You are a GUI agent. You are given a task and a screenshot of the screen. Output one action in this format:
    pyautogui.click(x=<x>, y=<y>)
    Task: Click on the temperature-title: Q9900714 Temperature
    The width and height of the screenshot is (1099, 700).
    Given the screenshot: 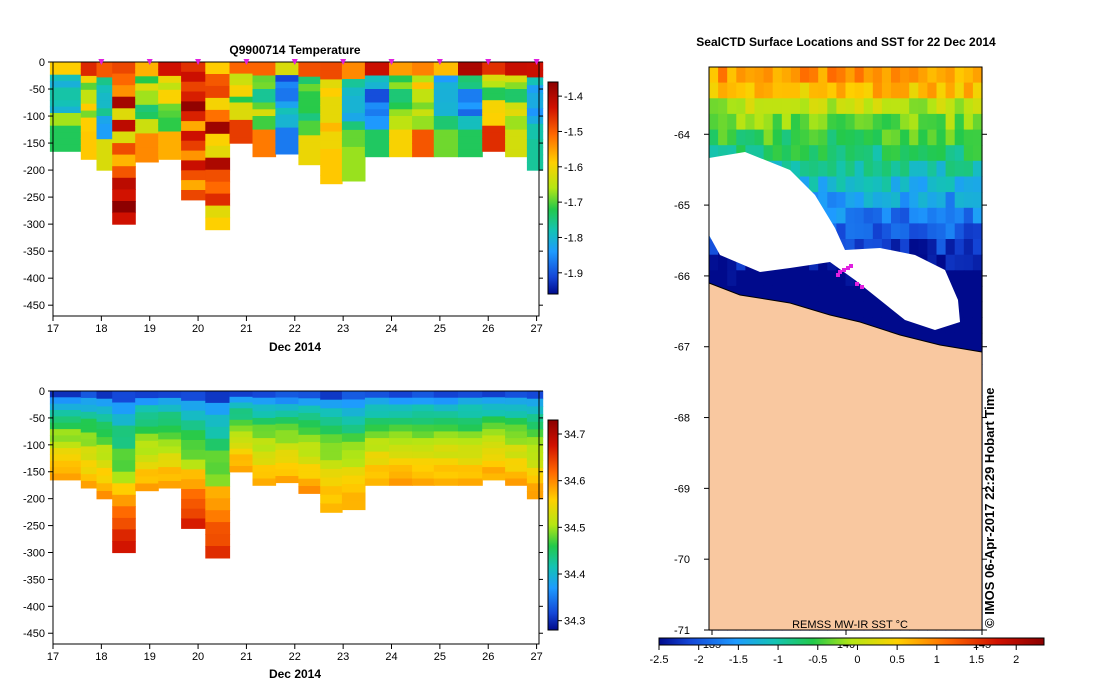 What is the action you would take?
    pyautogui.click(x=295, y=50)
    